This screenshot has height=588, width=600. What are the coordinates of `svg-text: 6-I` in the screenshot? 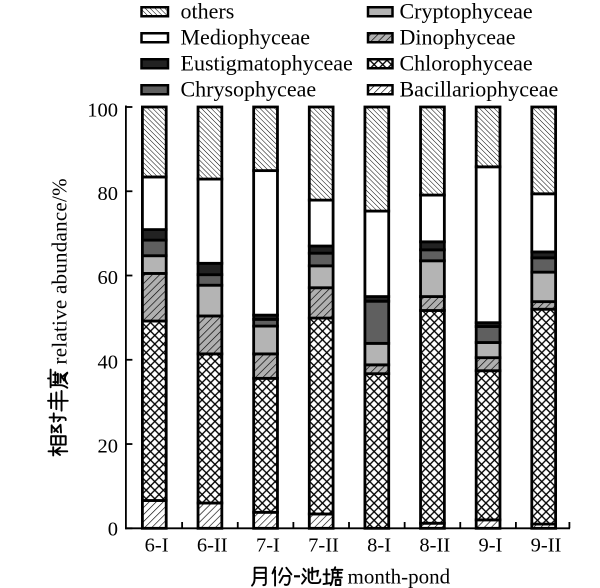 It's located at (157, 545).